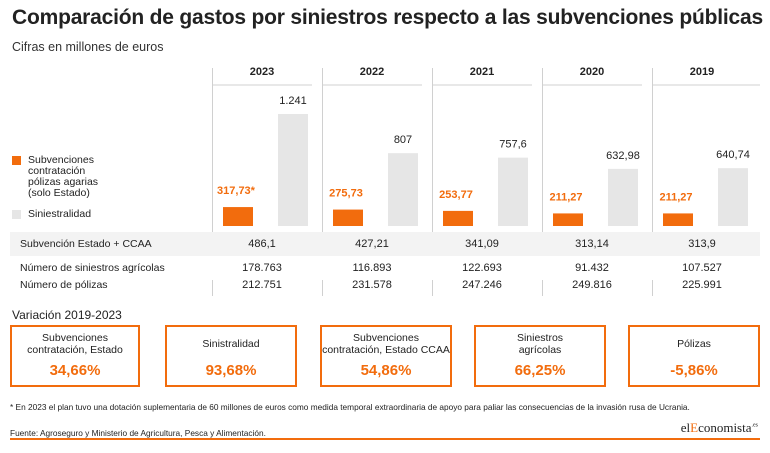 This screenshot has height=453, width=770. Describe the element at coordinates (623, 156) in the screenshot. I see `data-label-siniestralidad-2020: 632,98` at that location.